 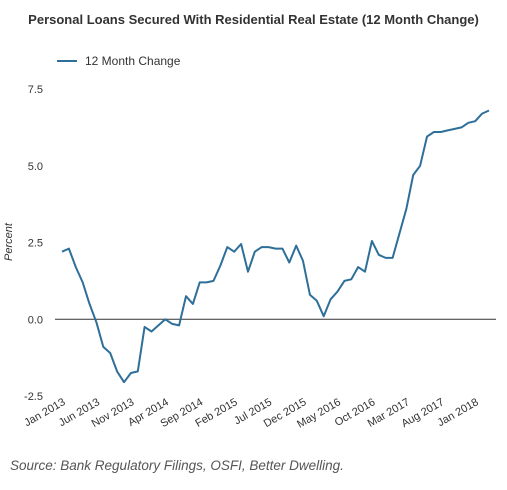 I want to click on legend-label: 12 Month Change, so click(x=133, y=61).